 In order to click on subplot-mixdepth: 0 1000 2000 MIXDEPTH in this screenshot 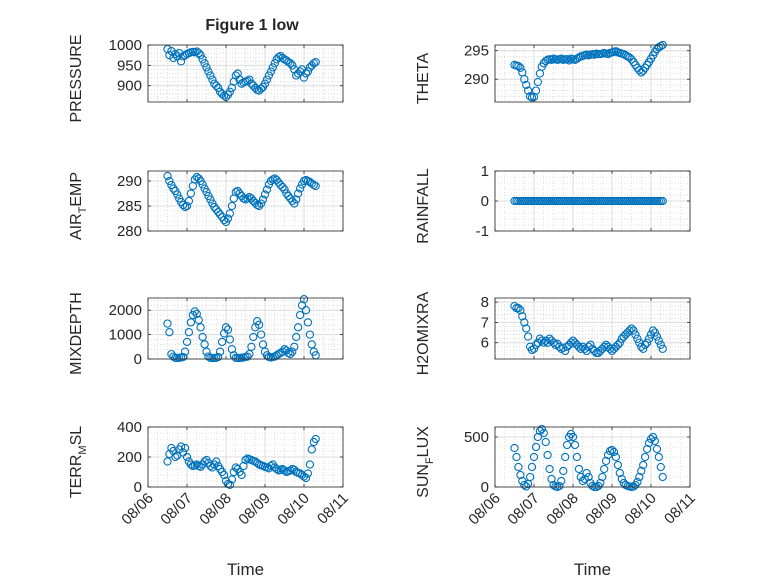, I will do `click(206, 333)`.